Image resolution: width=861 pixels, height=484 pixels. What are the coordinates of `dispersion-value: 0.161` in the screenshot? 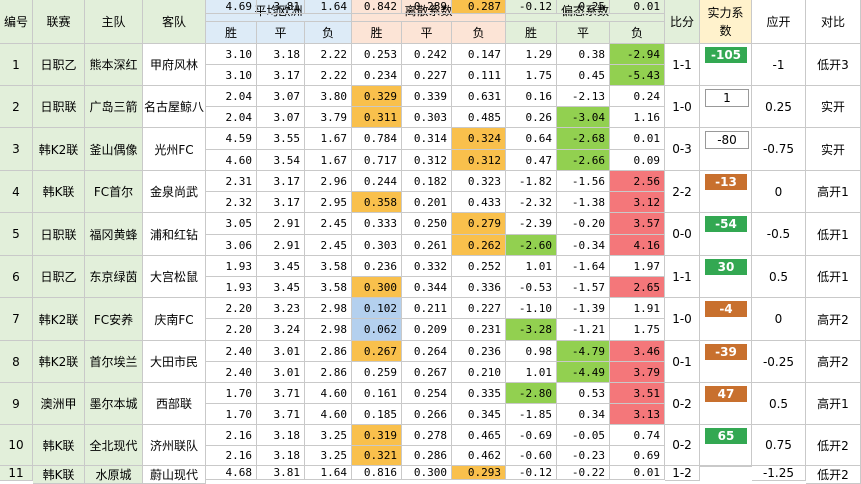 It's located at (377, 393).